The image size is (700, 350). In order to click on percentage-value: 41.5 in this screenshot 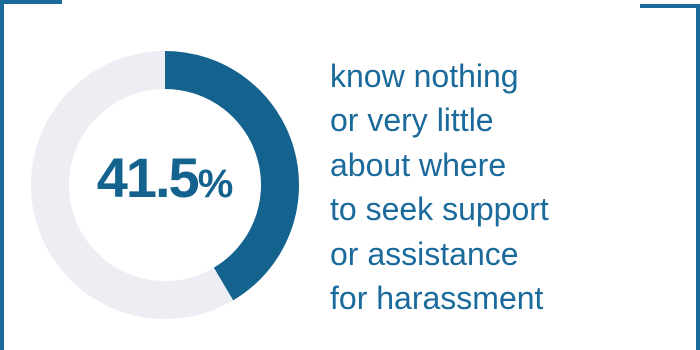, I will do `click(148, 177)`.